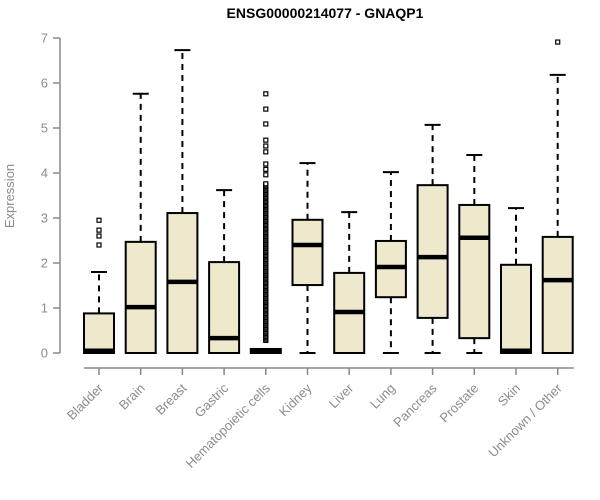 This screenshot has height=500, width=600. Describe the element at coordinates (85, 401) in the screenshot. I see `x-label-bladder: Bladder` at that location.